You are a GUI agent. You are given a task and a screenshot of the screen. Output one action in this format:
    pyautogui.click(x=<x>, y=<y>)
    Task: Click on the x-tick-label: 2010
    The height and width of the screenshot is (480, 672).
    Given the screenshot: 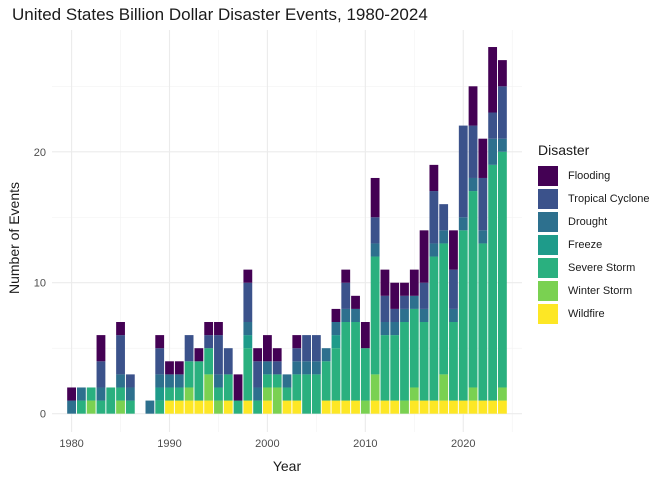 What is the action you would take?
    pyautogui.click(x=365, y=444)
    